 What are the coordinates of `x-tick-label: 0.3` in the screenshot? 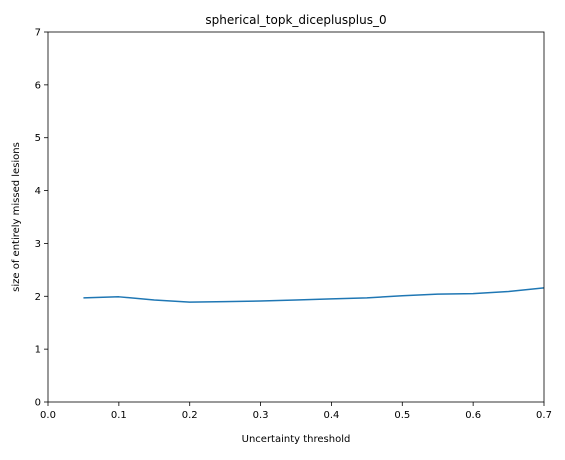 It's located at (261, 415).